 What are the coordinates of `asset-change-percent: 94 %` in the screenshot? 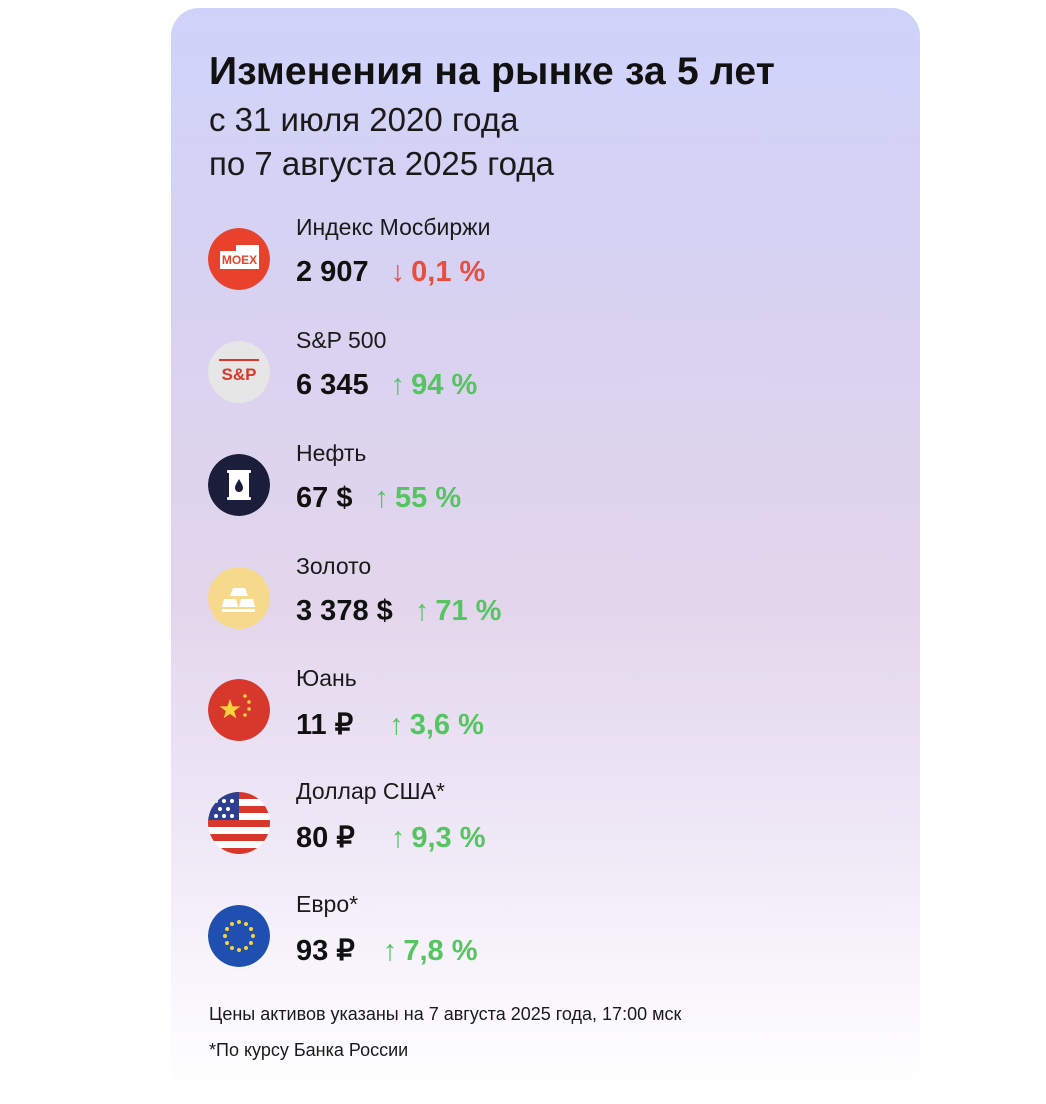 It's located at (444, 385).